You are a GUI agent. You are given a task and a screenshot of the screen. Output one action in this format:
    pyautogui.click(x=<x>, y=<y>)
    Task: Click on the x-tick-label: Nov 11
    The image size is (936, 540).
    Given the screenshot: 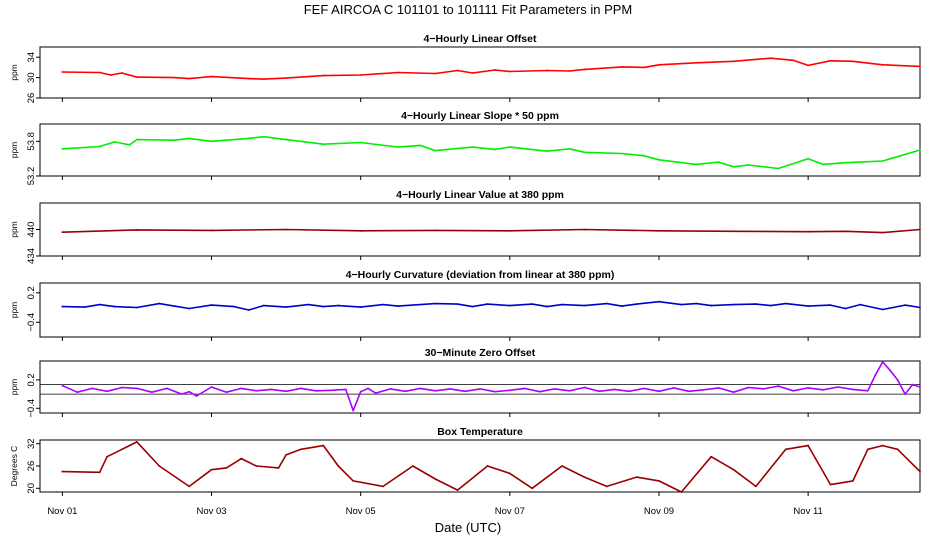 What is the action you would take?
    pyautogui.click(x=807, y=511)
    